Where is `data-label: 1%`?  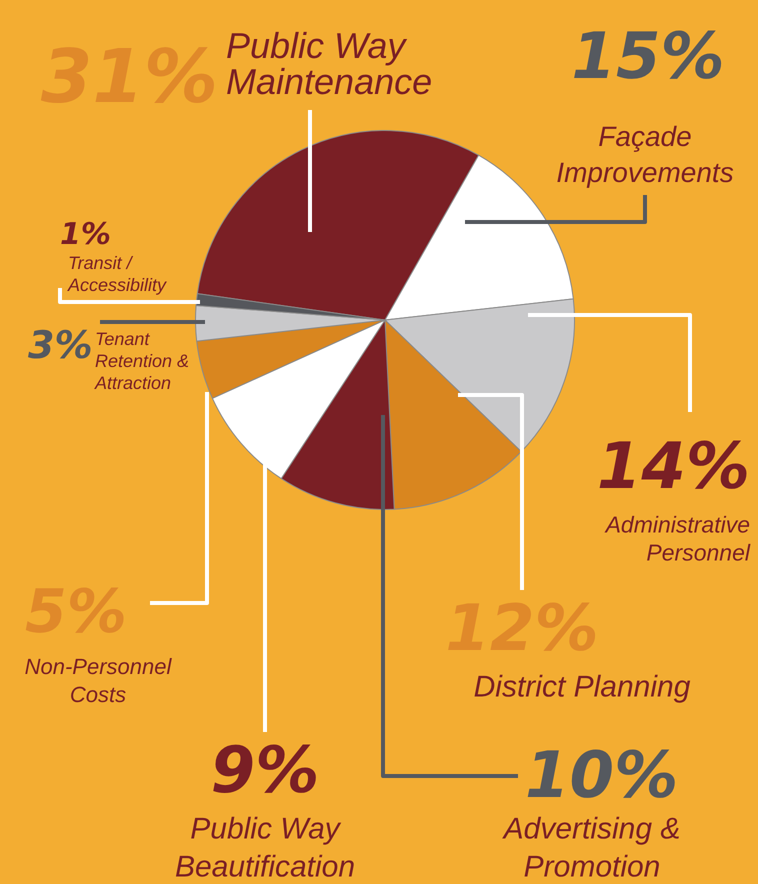 data-label: 1% is located at coordinates (85, 234).